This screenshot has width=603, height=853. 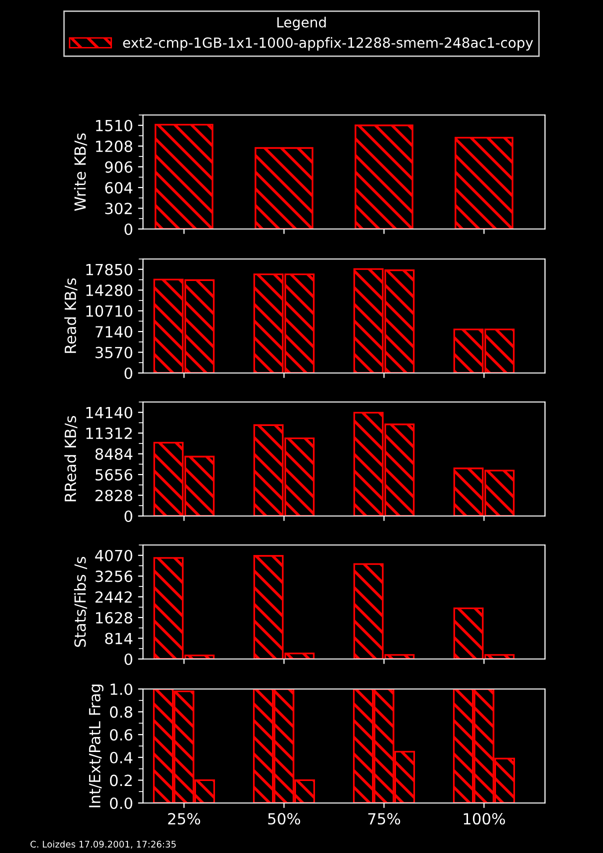 What do you see at coordinates (114, 475) in the screenshot?
I see `y-tick-label: 5656` at bounding box center [114, 475].